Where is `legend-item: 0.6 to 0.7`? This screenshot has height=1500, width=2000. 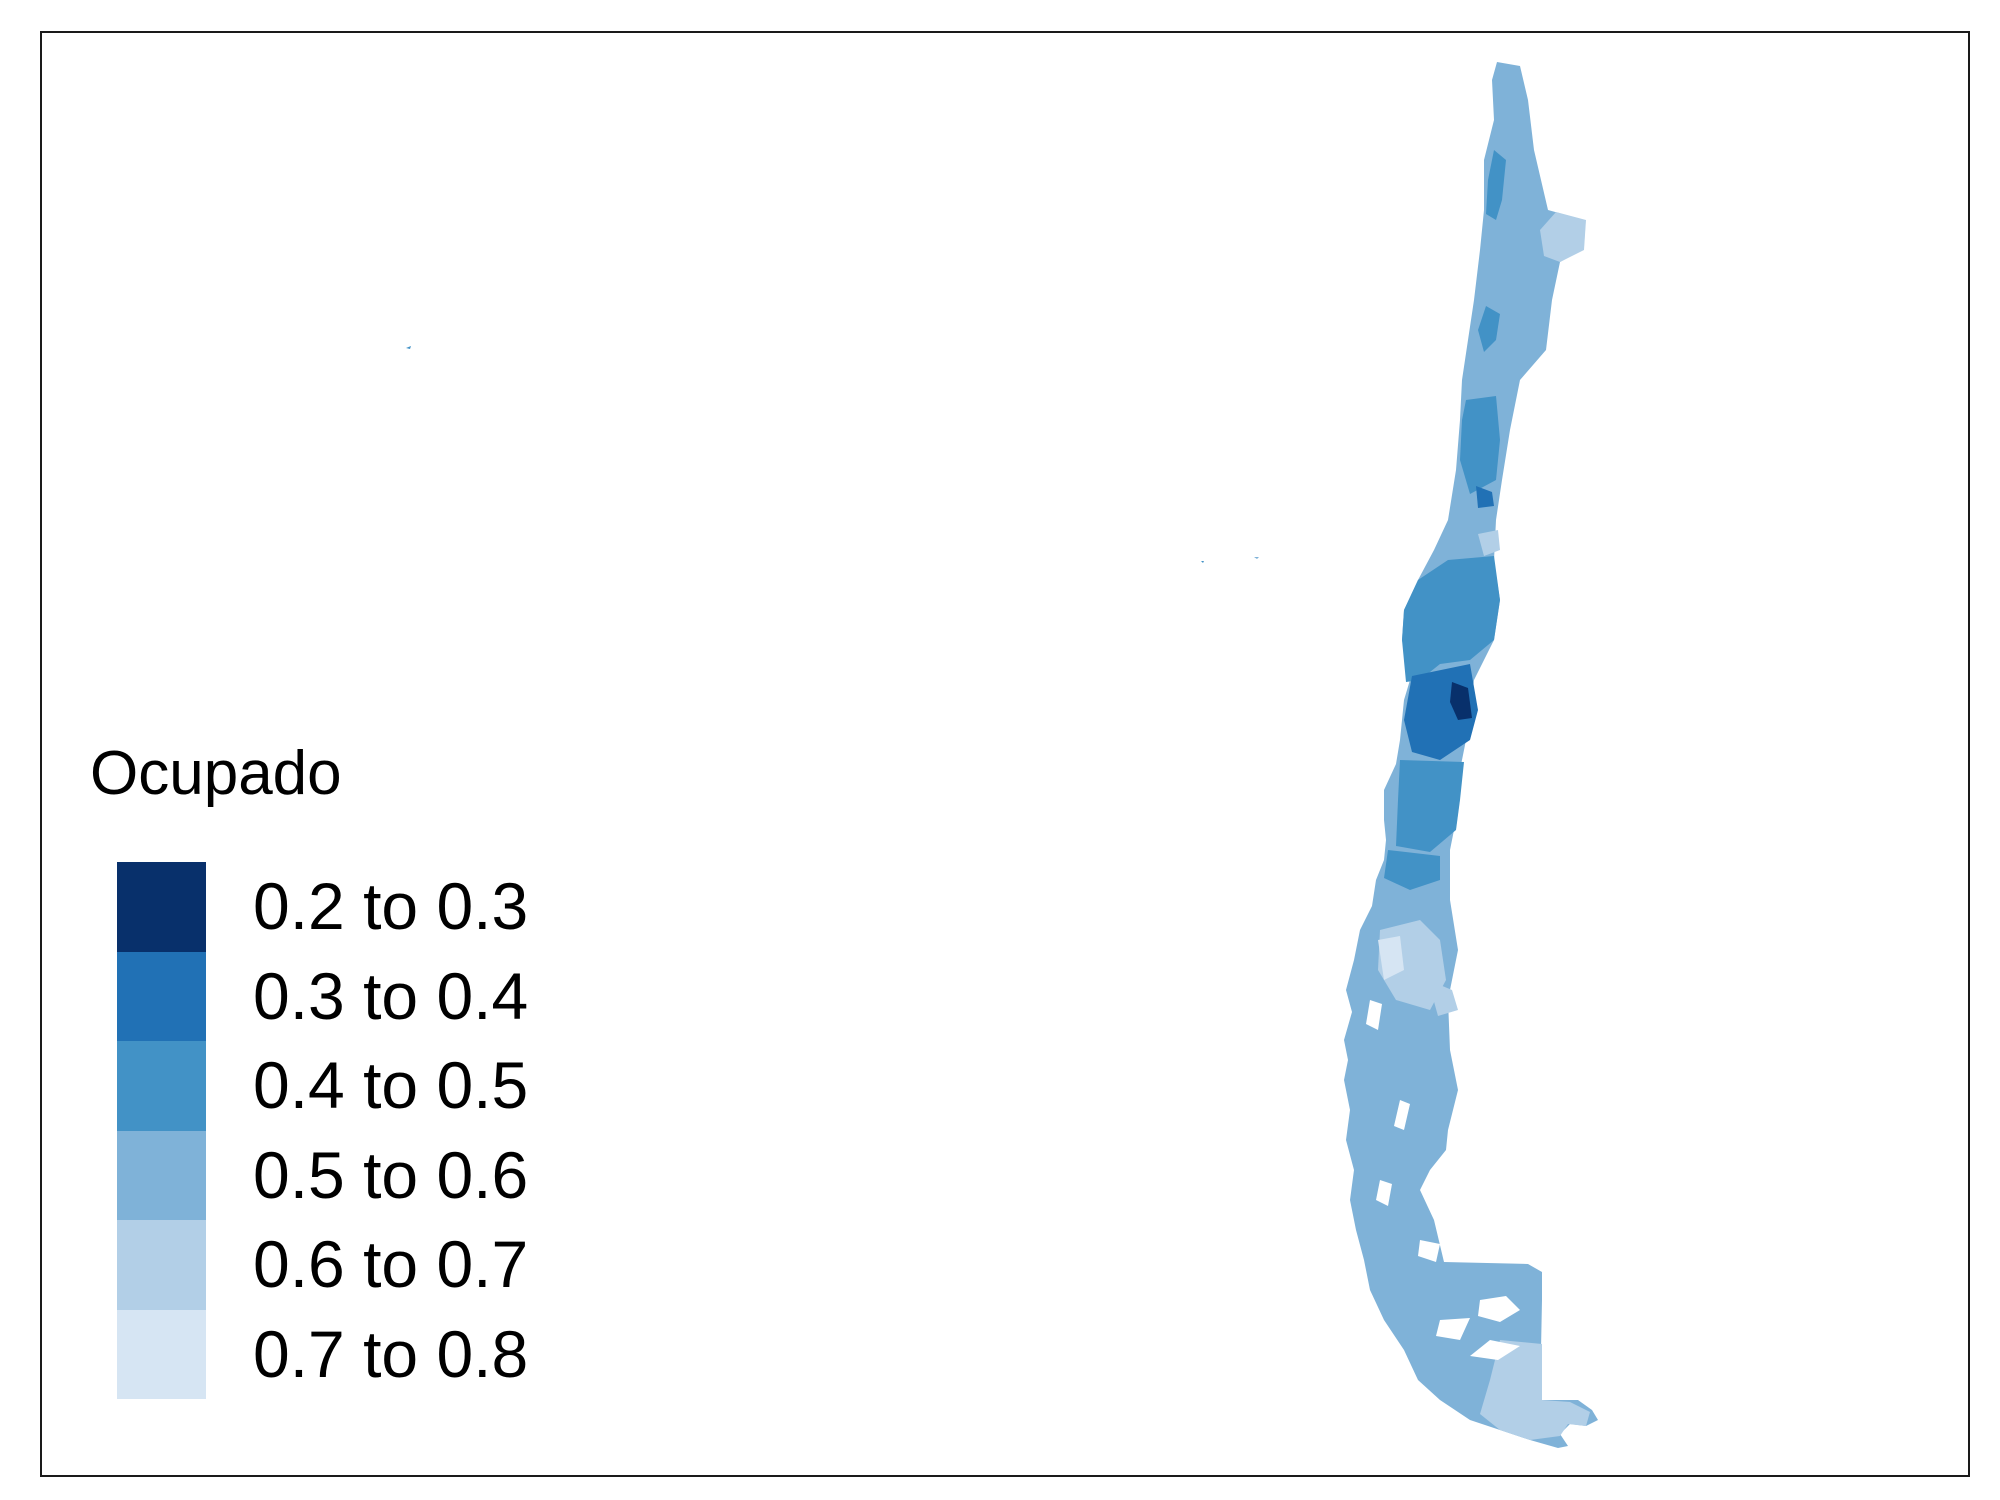
legend-item: 0.6 to 0.7 is located at coordinates (322, 1265).